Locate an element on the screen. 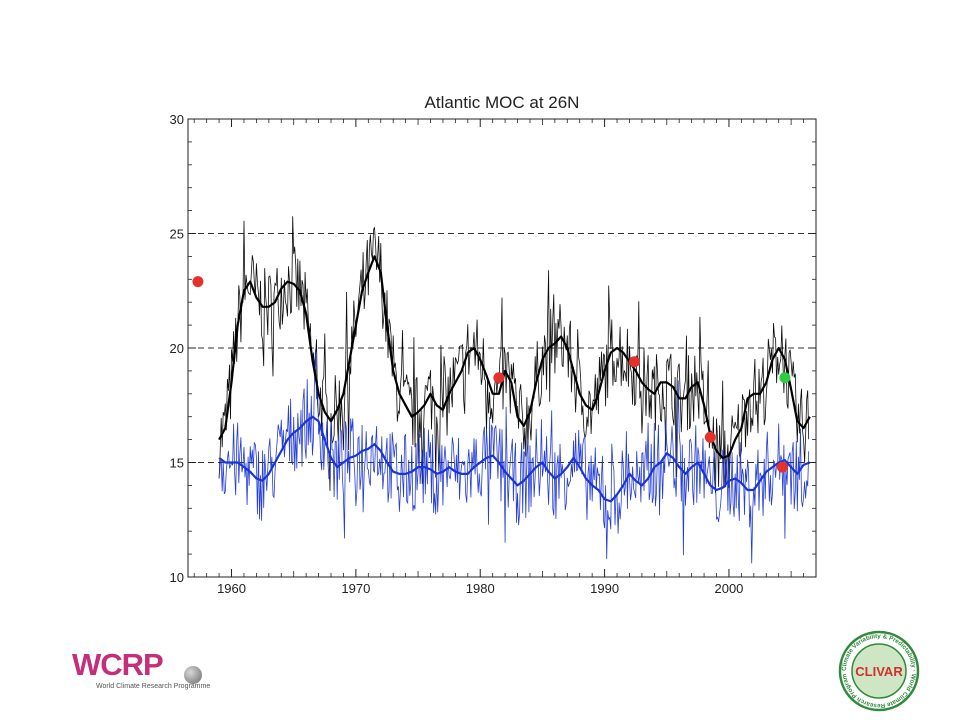  clivar-name: CLIVAR is located at coordinates (879, 671).